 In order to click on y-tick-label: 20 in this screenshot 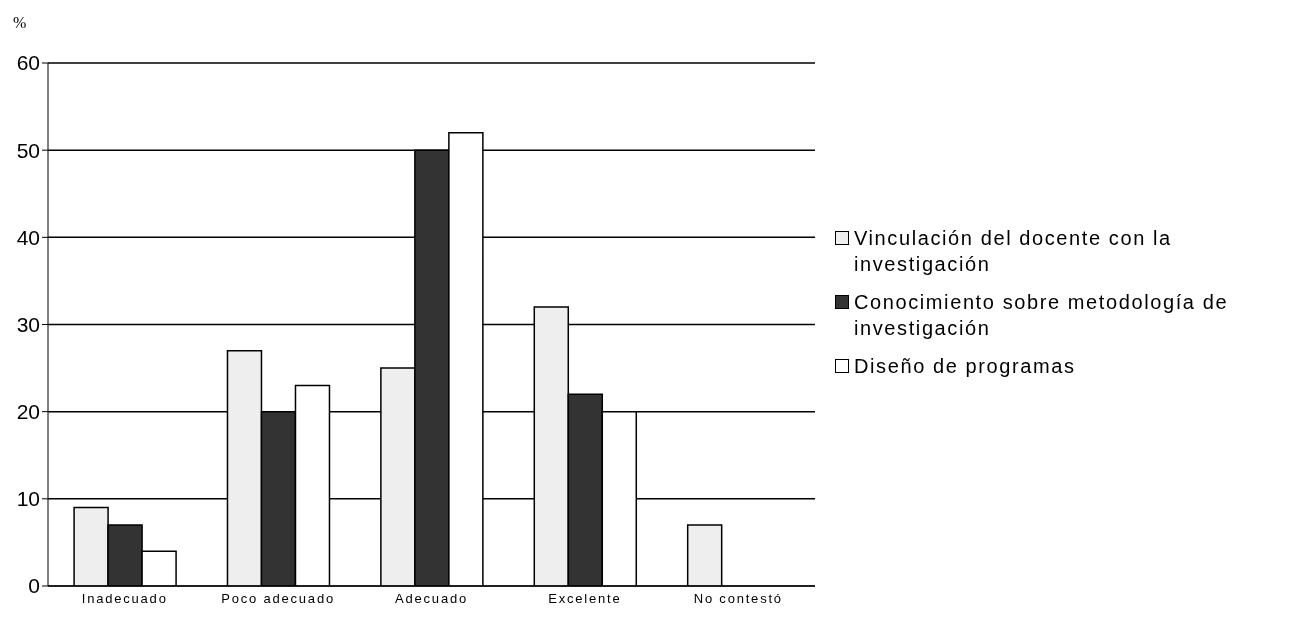, I will do `click(28, 412)`.